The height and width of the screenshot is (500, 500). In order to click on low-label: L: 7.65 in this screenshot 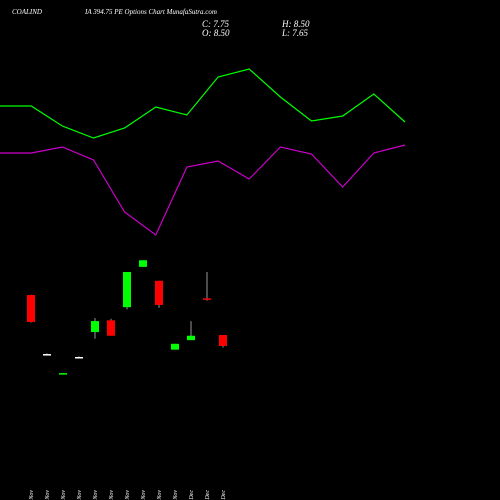, I will do `click(295, 33)`.